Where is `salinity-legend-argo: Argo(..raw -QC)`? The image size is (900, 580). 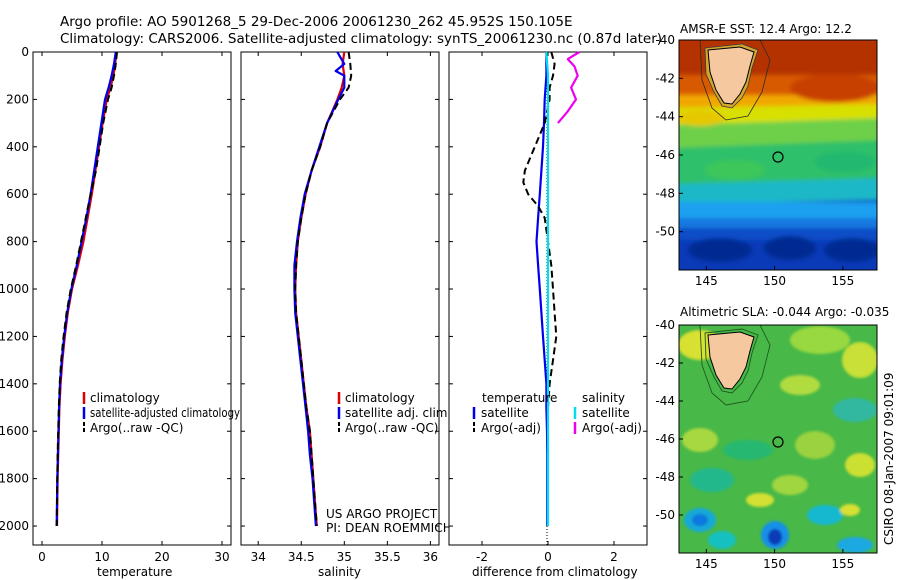
salinity-legend-argo: Argo(..raw -QC) is located at coordinates (391, 428).